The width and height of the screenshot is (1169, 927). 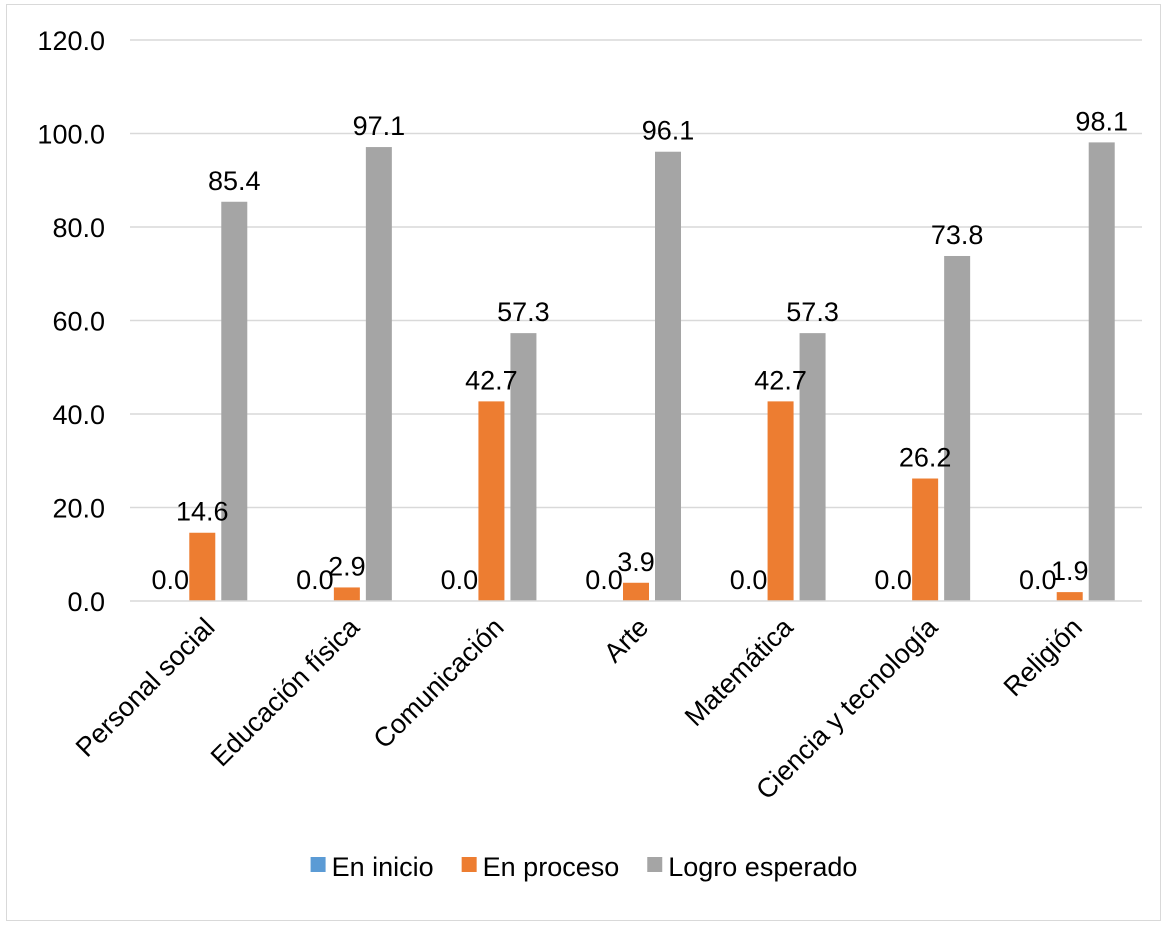 What do you see at coordinates (78, 322) in the screenshot?
I see `y-tick-label: 60.0` at bounding box center [78, 322].